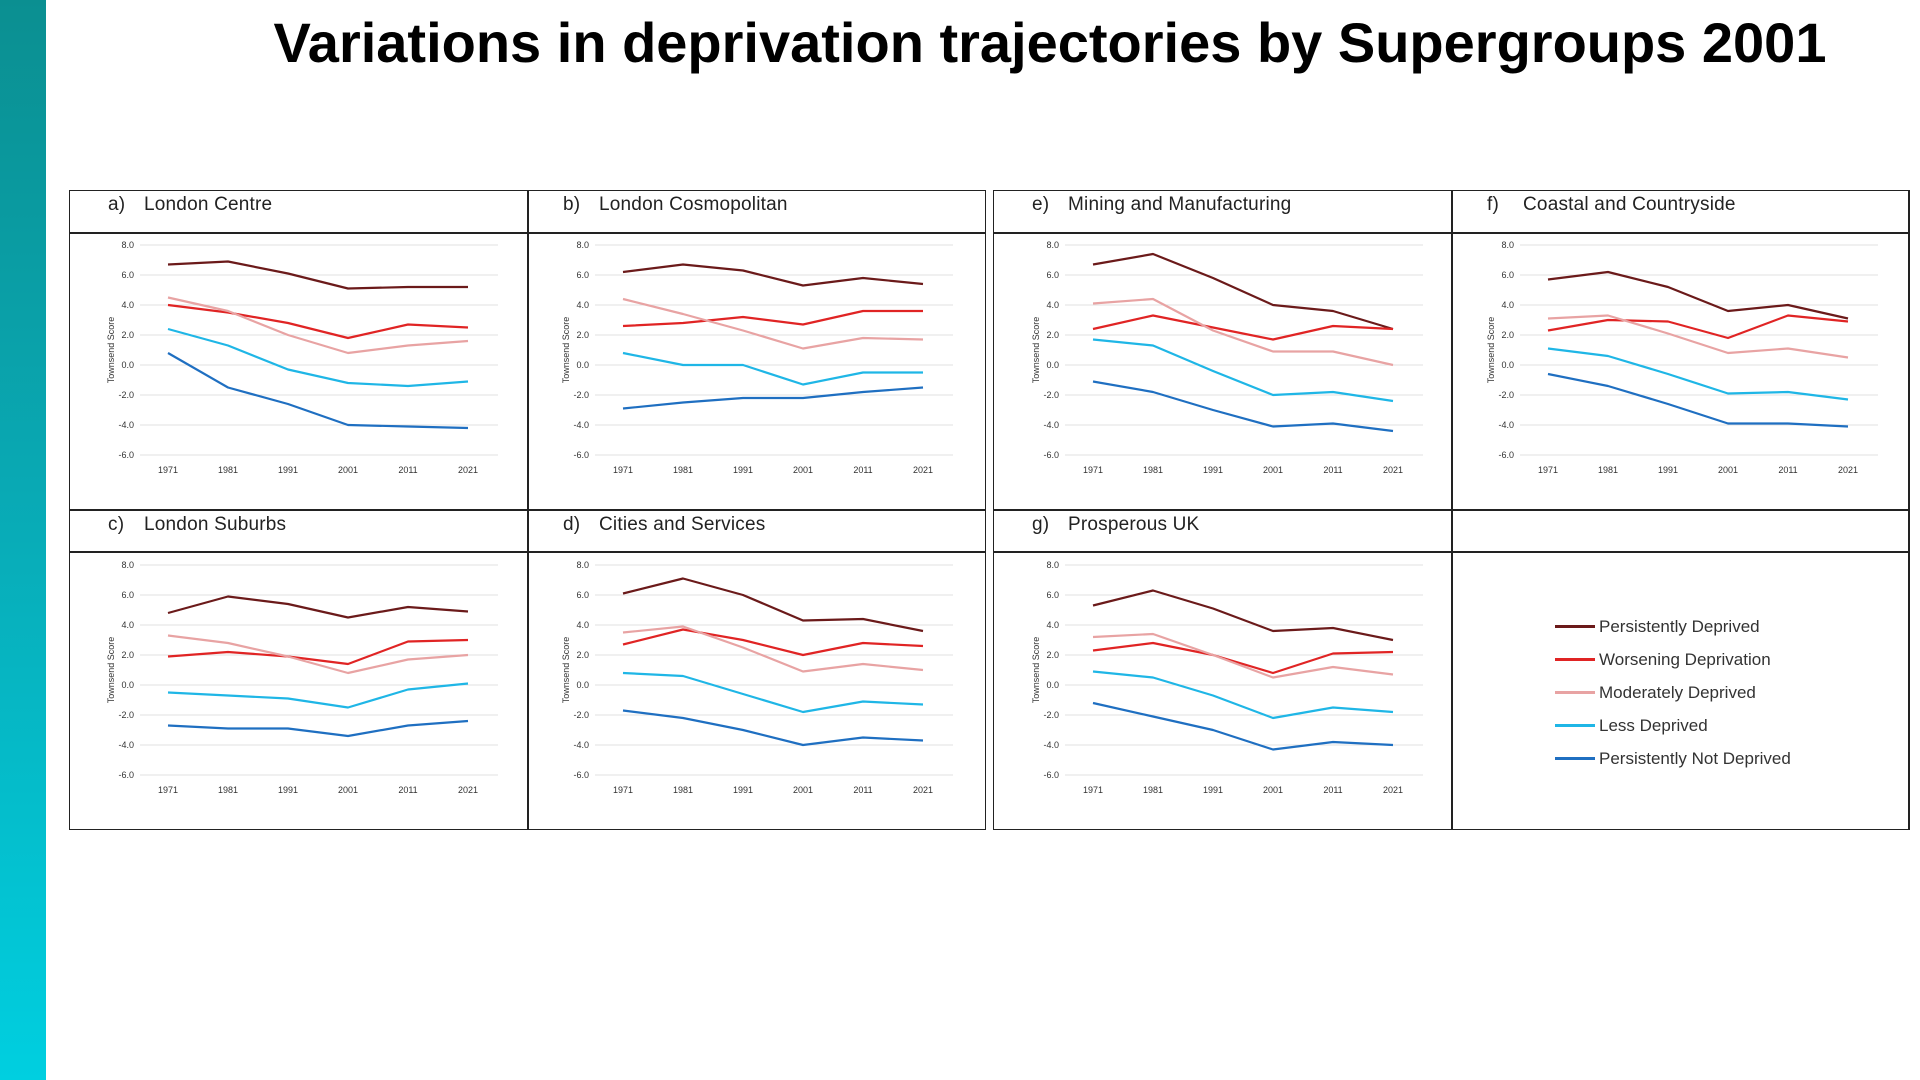 This screenshot has height=1080, width=1920. I want to click on y-tick-label: -6.0, so click(126, 455).